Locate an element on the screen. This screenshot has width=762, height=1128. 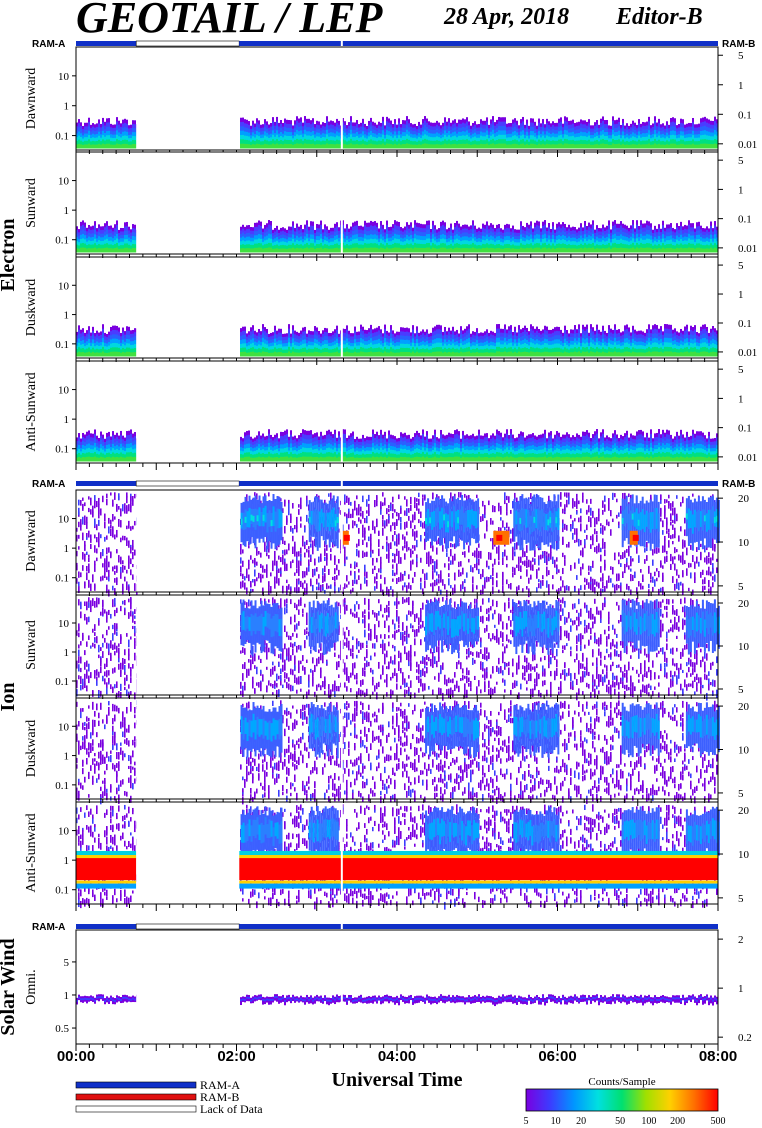
panel-ion-duskward: 10 1 0.1 20 10 5 Duskward is located at coordinates (387, 751).